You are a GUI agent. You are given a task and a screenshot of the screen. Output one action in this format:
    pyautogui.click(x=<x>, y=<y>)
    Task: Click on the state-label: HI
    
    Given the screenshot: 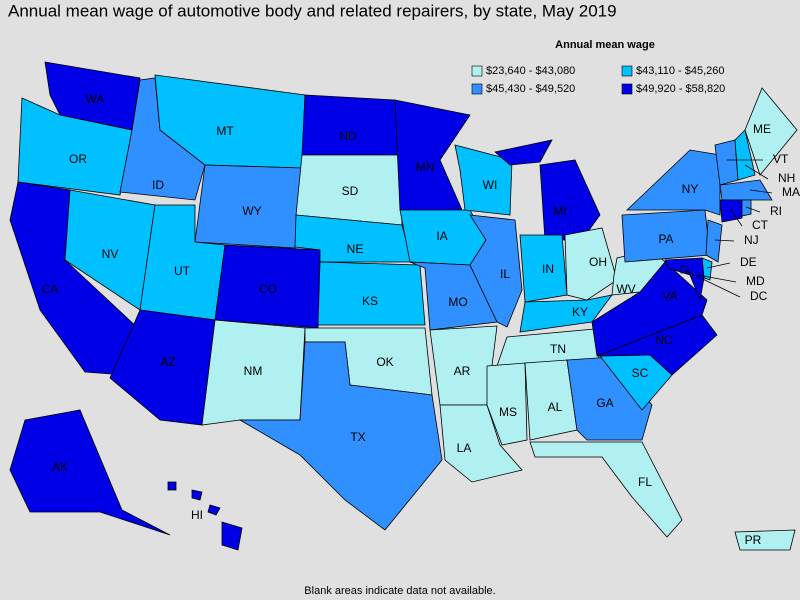 What is the action you would take?
    pyautogui.click(x=197, y=515)
    